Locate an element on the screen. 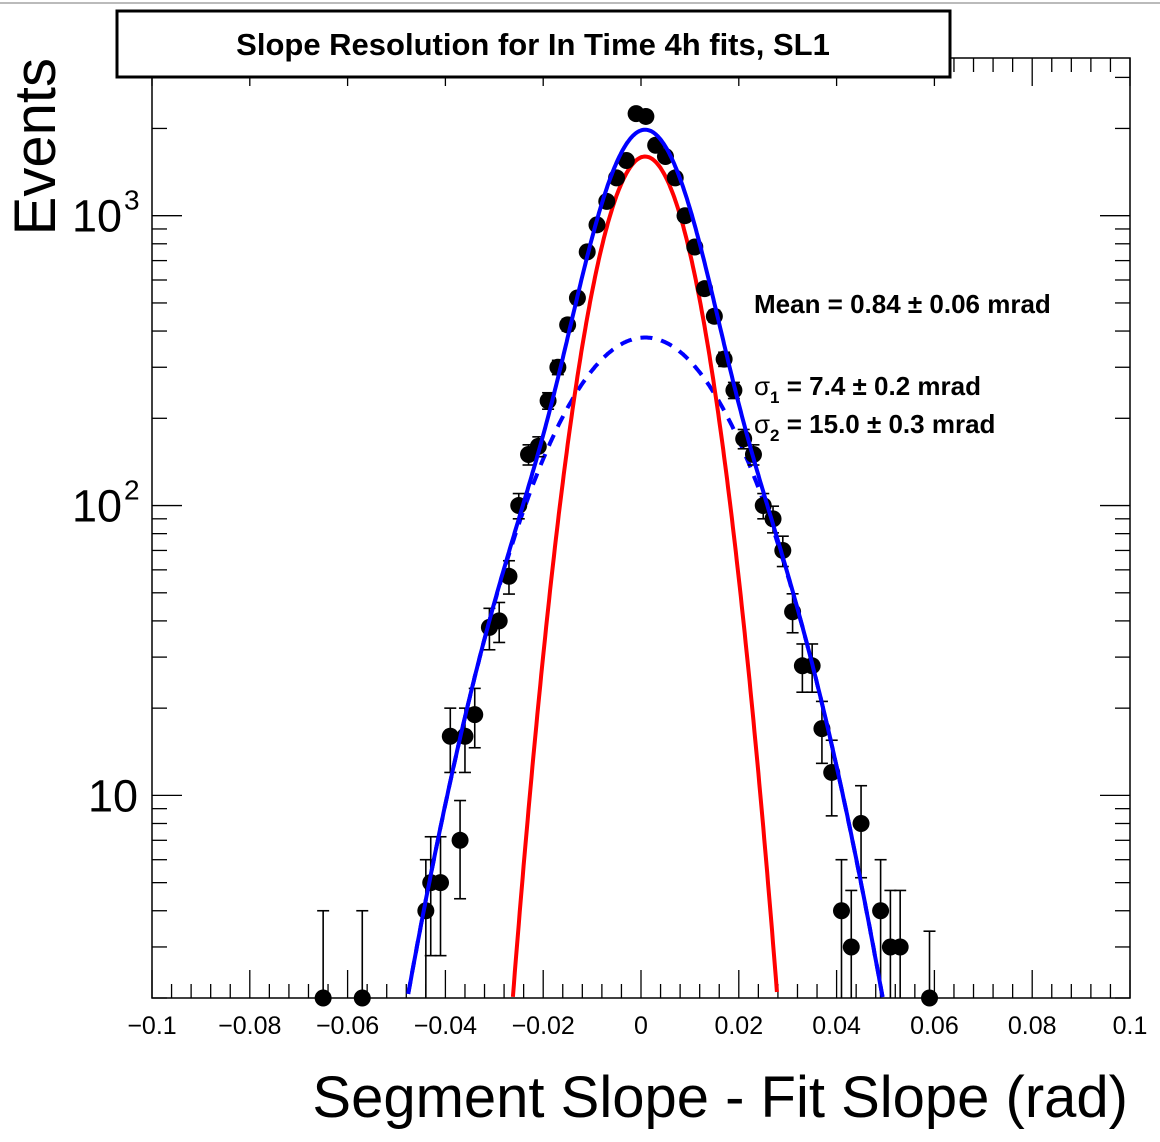 This screenshot has width=1160, height=1142. sigma1-subscript: 1 is located at coordinates (774, 397).